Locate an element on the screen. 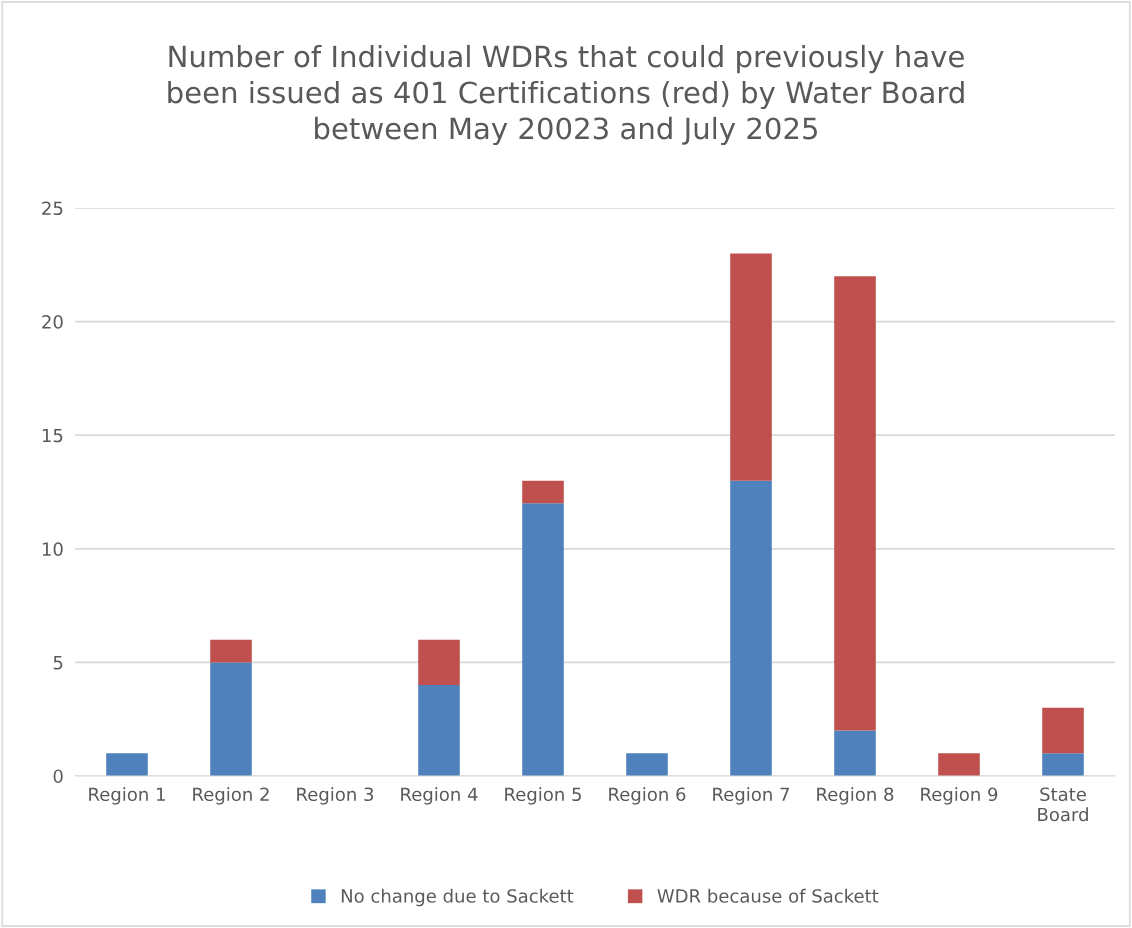 The height and width of the screenshot is (928, 1132). x-tick-label: Region 1 is located at coordinates (127, 796).